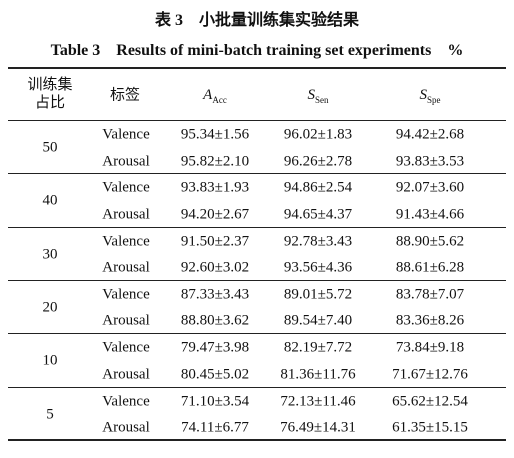 This screenshot has width=514, height=458. What do you see at coordinates (318, 347) in the screenshot?
I see `value-cell: 82.19±7.72` at bounding box center [318, 347].